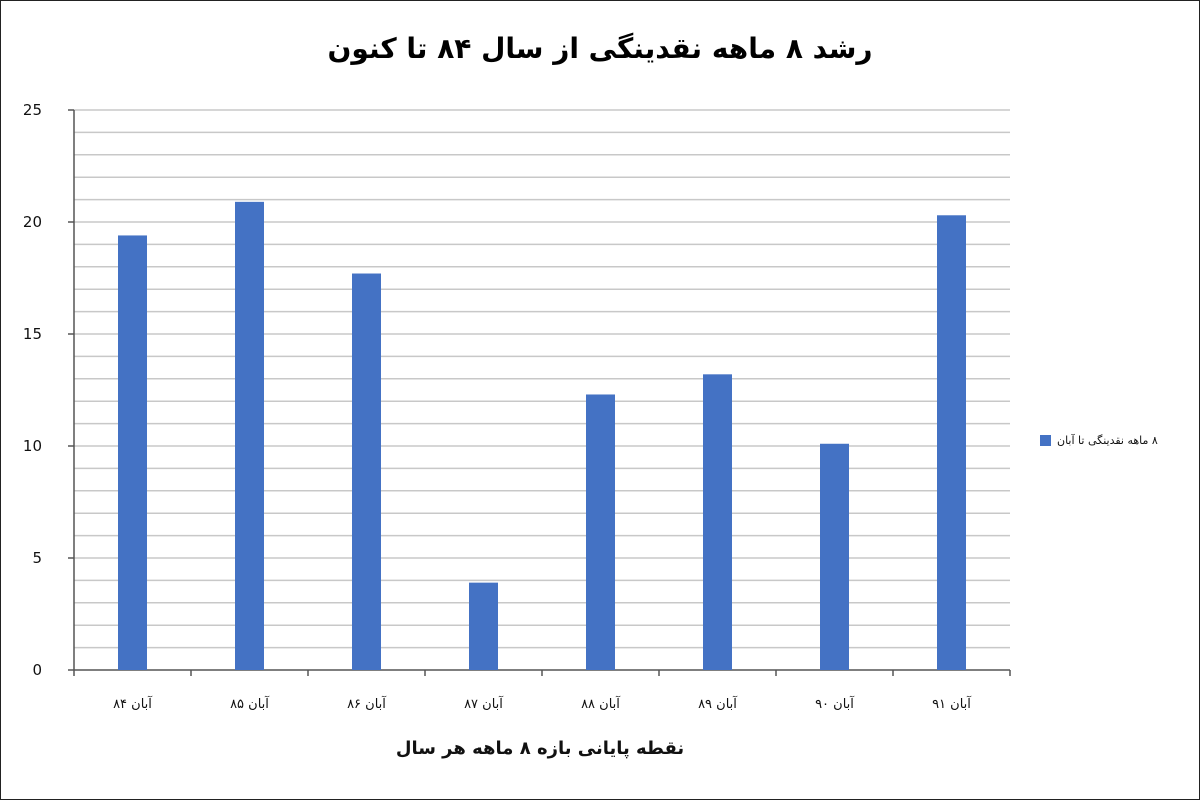 The width and height of the screenshot is (1200, 800). I want to click on y-tick-label: 10, so click(32, 446).